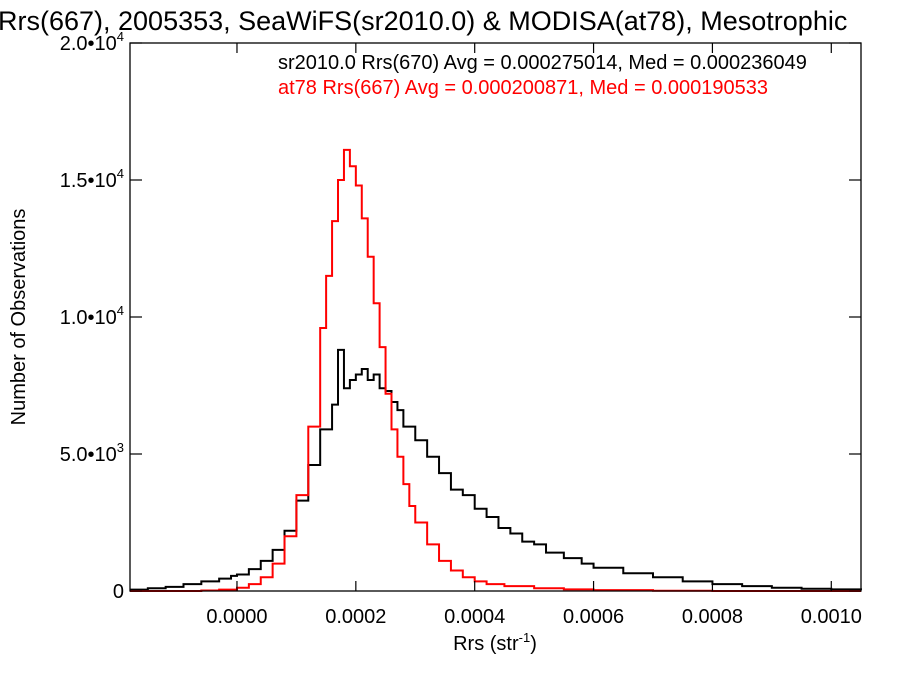 Image resolution: width=900 pixels, height=675 pixels. I want to click on x-tick-label: 0.0010, so click(831, 617).